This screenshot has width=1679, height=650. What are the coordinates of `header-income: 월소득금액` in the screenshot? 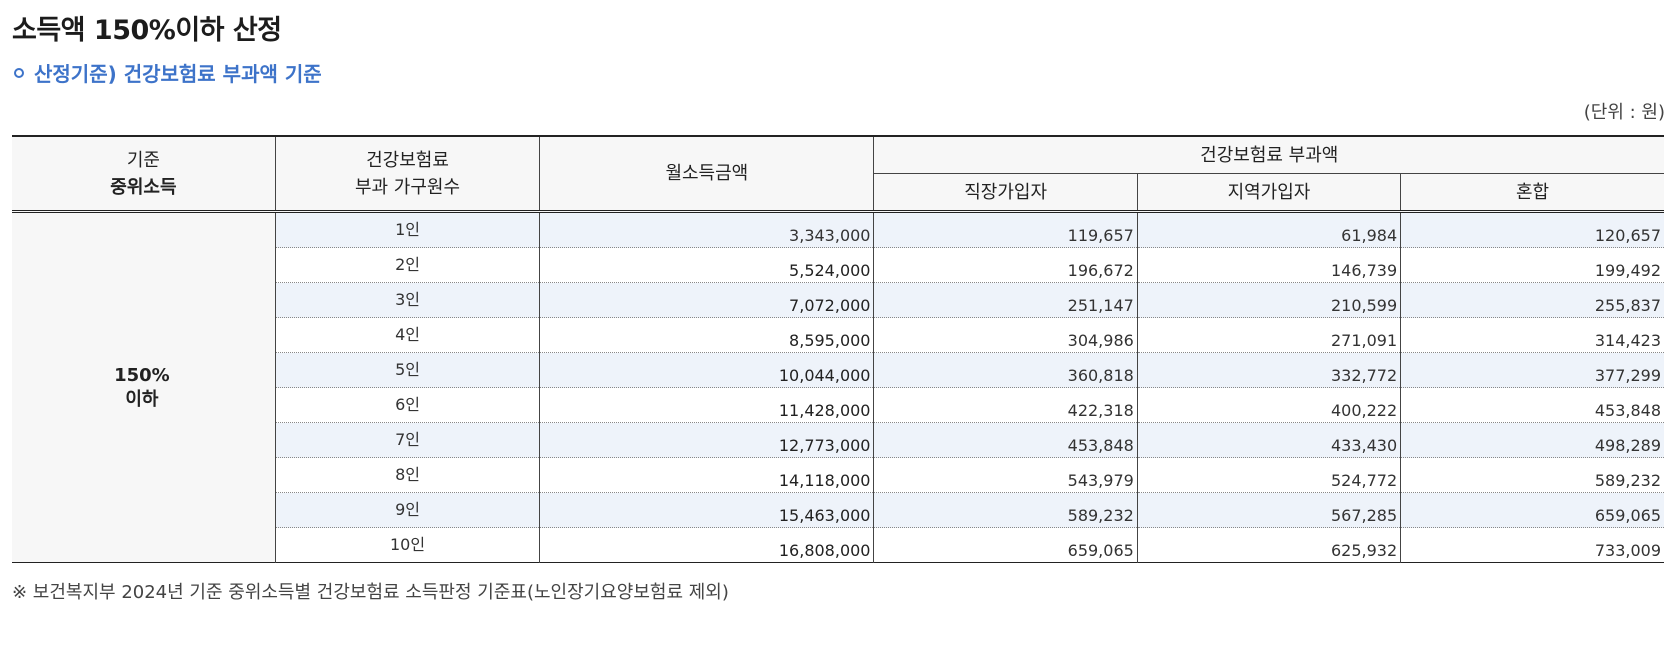 It's located at (707, 174).